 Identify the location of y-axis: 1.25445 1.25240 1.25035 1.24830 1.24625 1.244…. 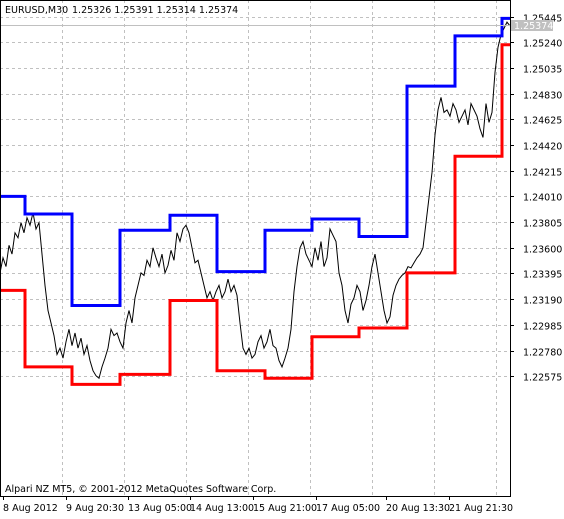
(536, 199).